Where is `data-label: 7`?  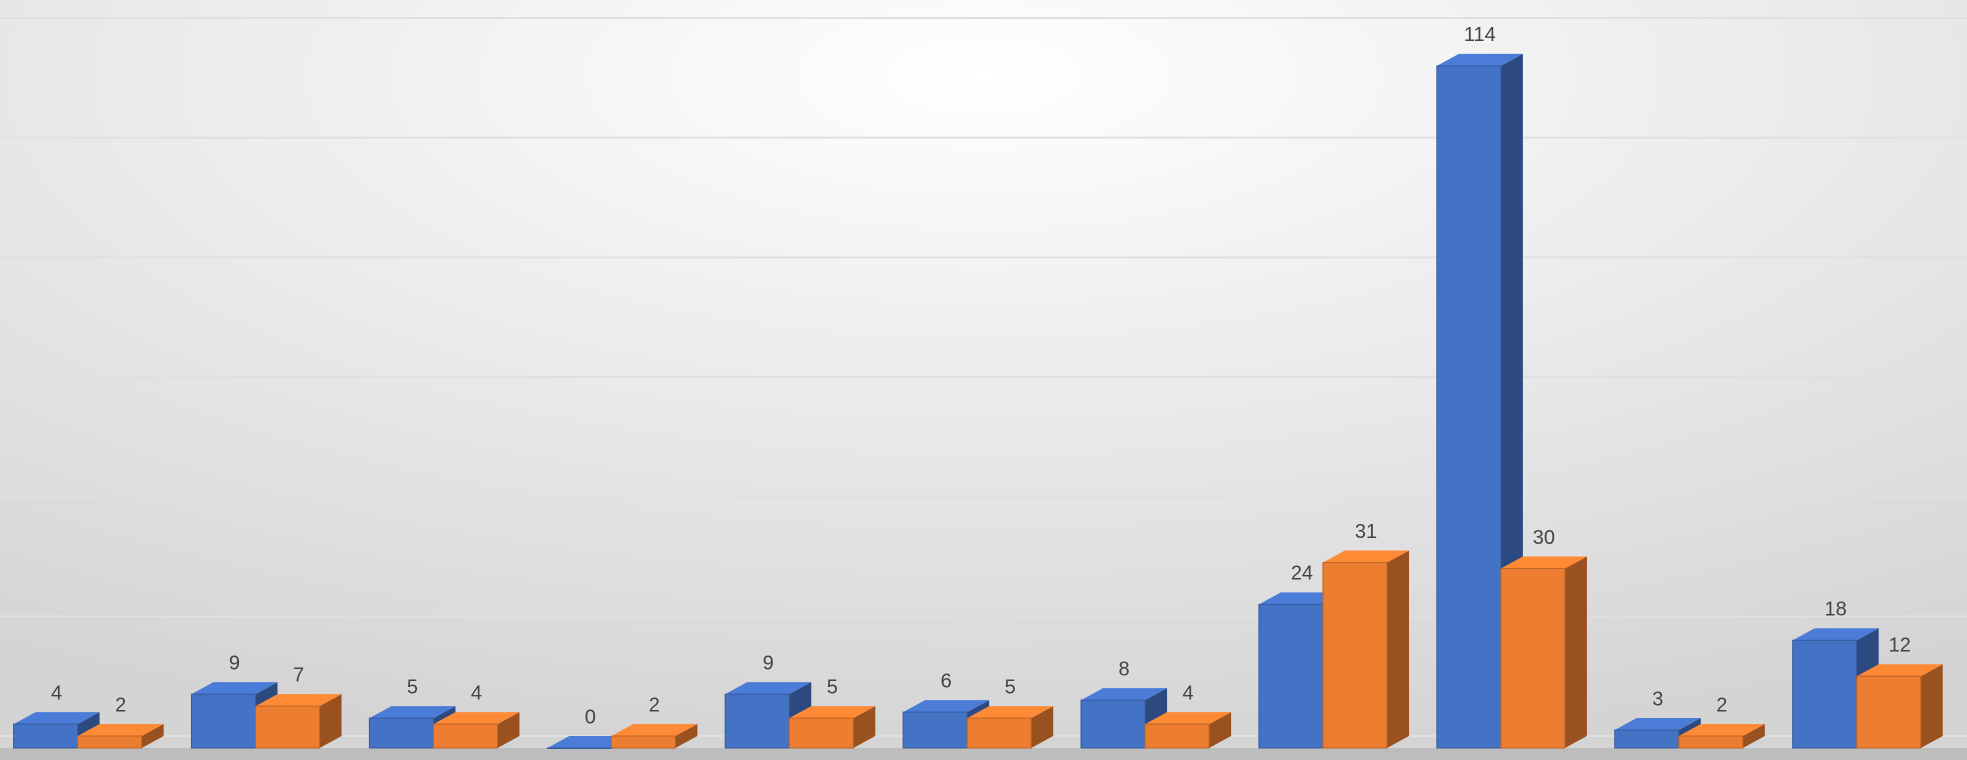
data-label: 7 is located at coordinates (298, 675).